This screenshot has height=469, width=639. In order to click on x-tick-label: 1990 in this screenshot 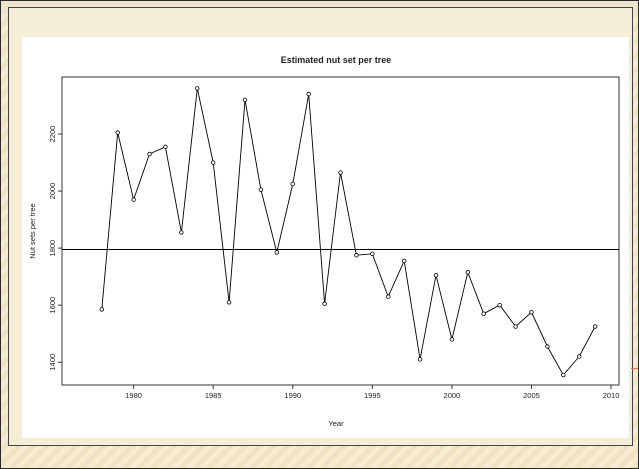, I will do `click(292, 395)`.